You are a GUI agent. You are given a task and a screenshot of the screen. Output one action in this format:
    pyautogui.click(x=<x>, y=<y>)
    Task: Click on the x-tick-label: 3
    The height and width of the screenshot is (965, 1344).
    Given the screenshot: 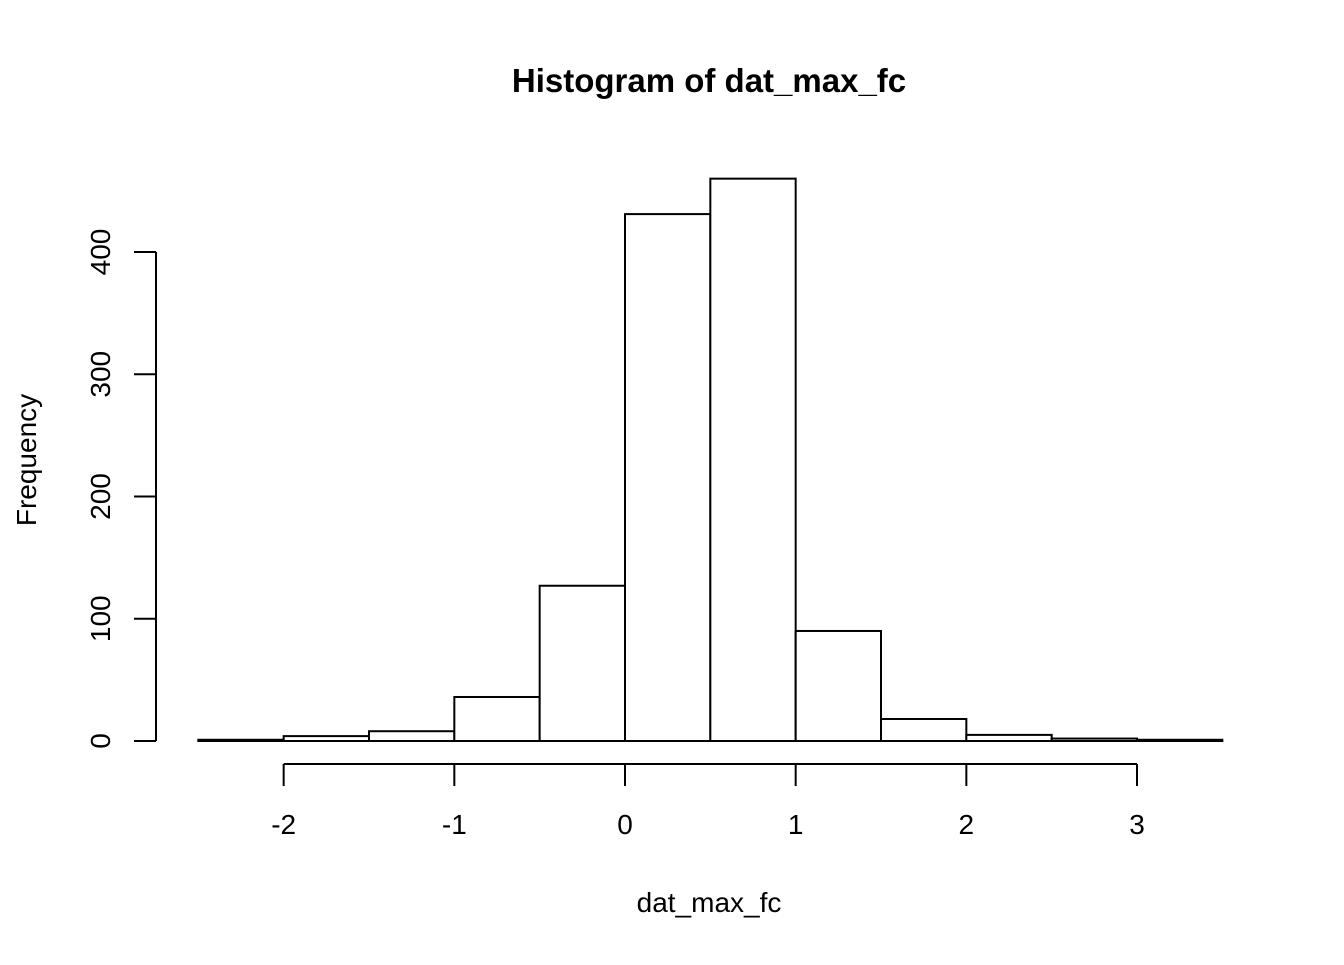 What is the action you would take?
    pyautogui.click(x=1137, y=824)
    